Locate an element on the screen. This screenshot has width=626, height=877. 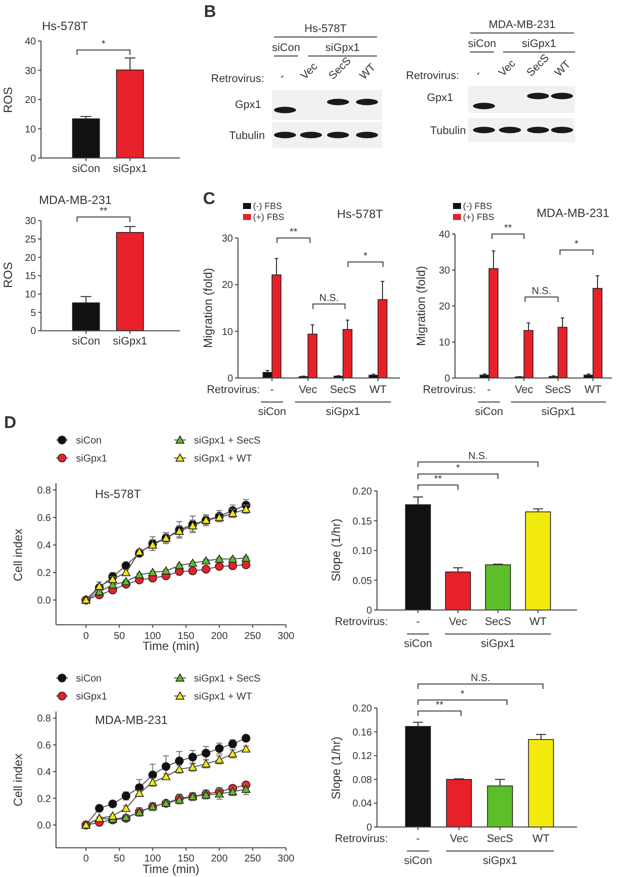
y-tick-label: 0.16 is located at coordinates (362, 732).